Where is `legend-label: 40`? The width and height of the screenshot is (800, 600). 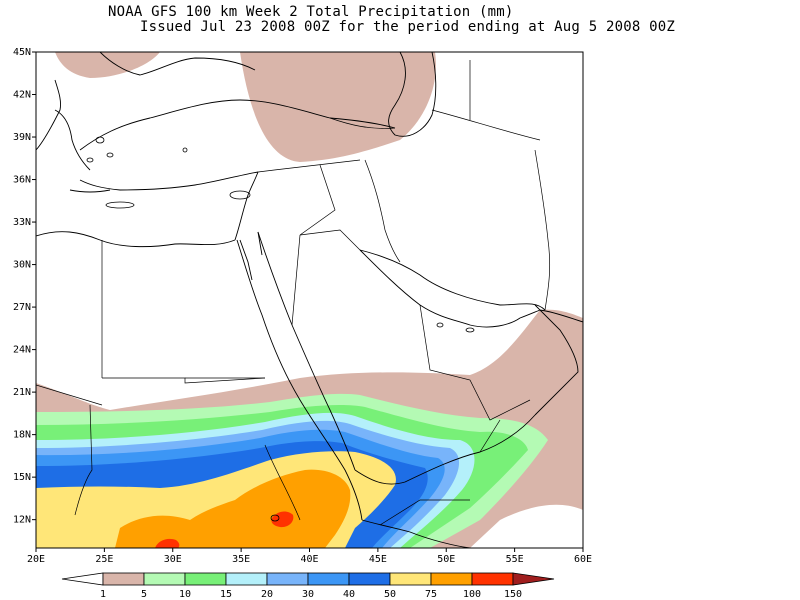 legend-label: 40 is located at coordinates (349, 594).